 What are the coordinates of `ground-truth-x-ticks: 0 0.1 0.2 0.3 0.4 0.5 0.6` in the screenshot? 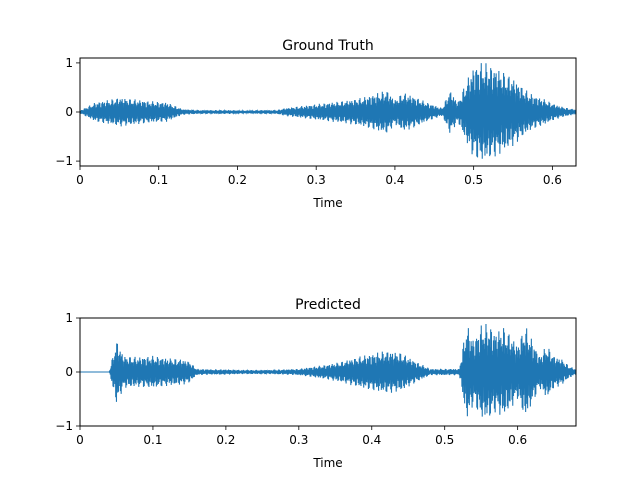 It's located at (319, 176).